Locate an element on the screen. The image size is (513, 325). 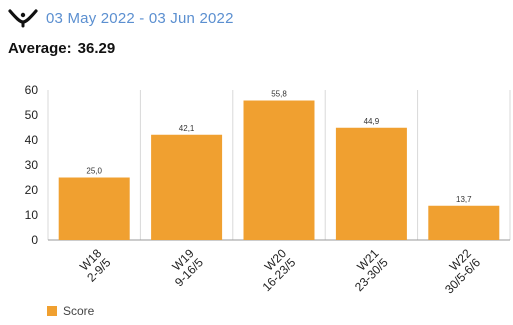
y-tick-label: 60 is located at coordinates (32, 90).